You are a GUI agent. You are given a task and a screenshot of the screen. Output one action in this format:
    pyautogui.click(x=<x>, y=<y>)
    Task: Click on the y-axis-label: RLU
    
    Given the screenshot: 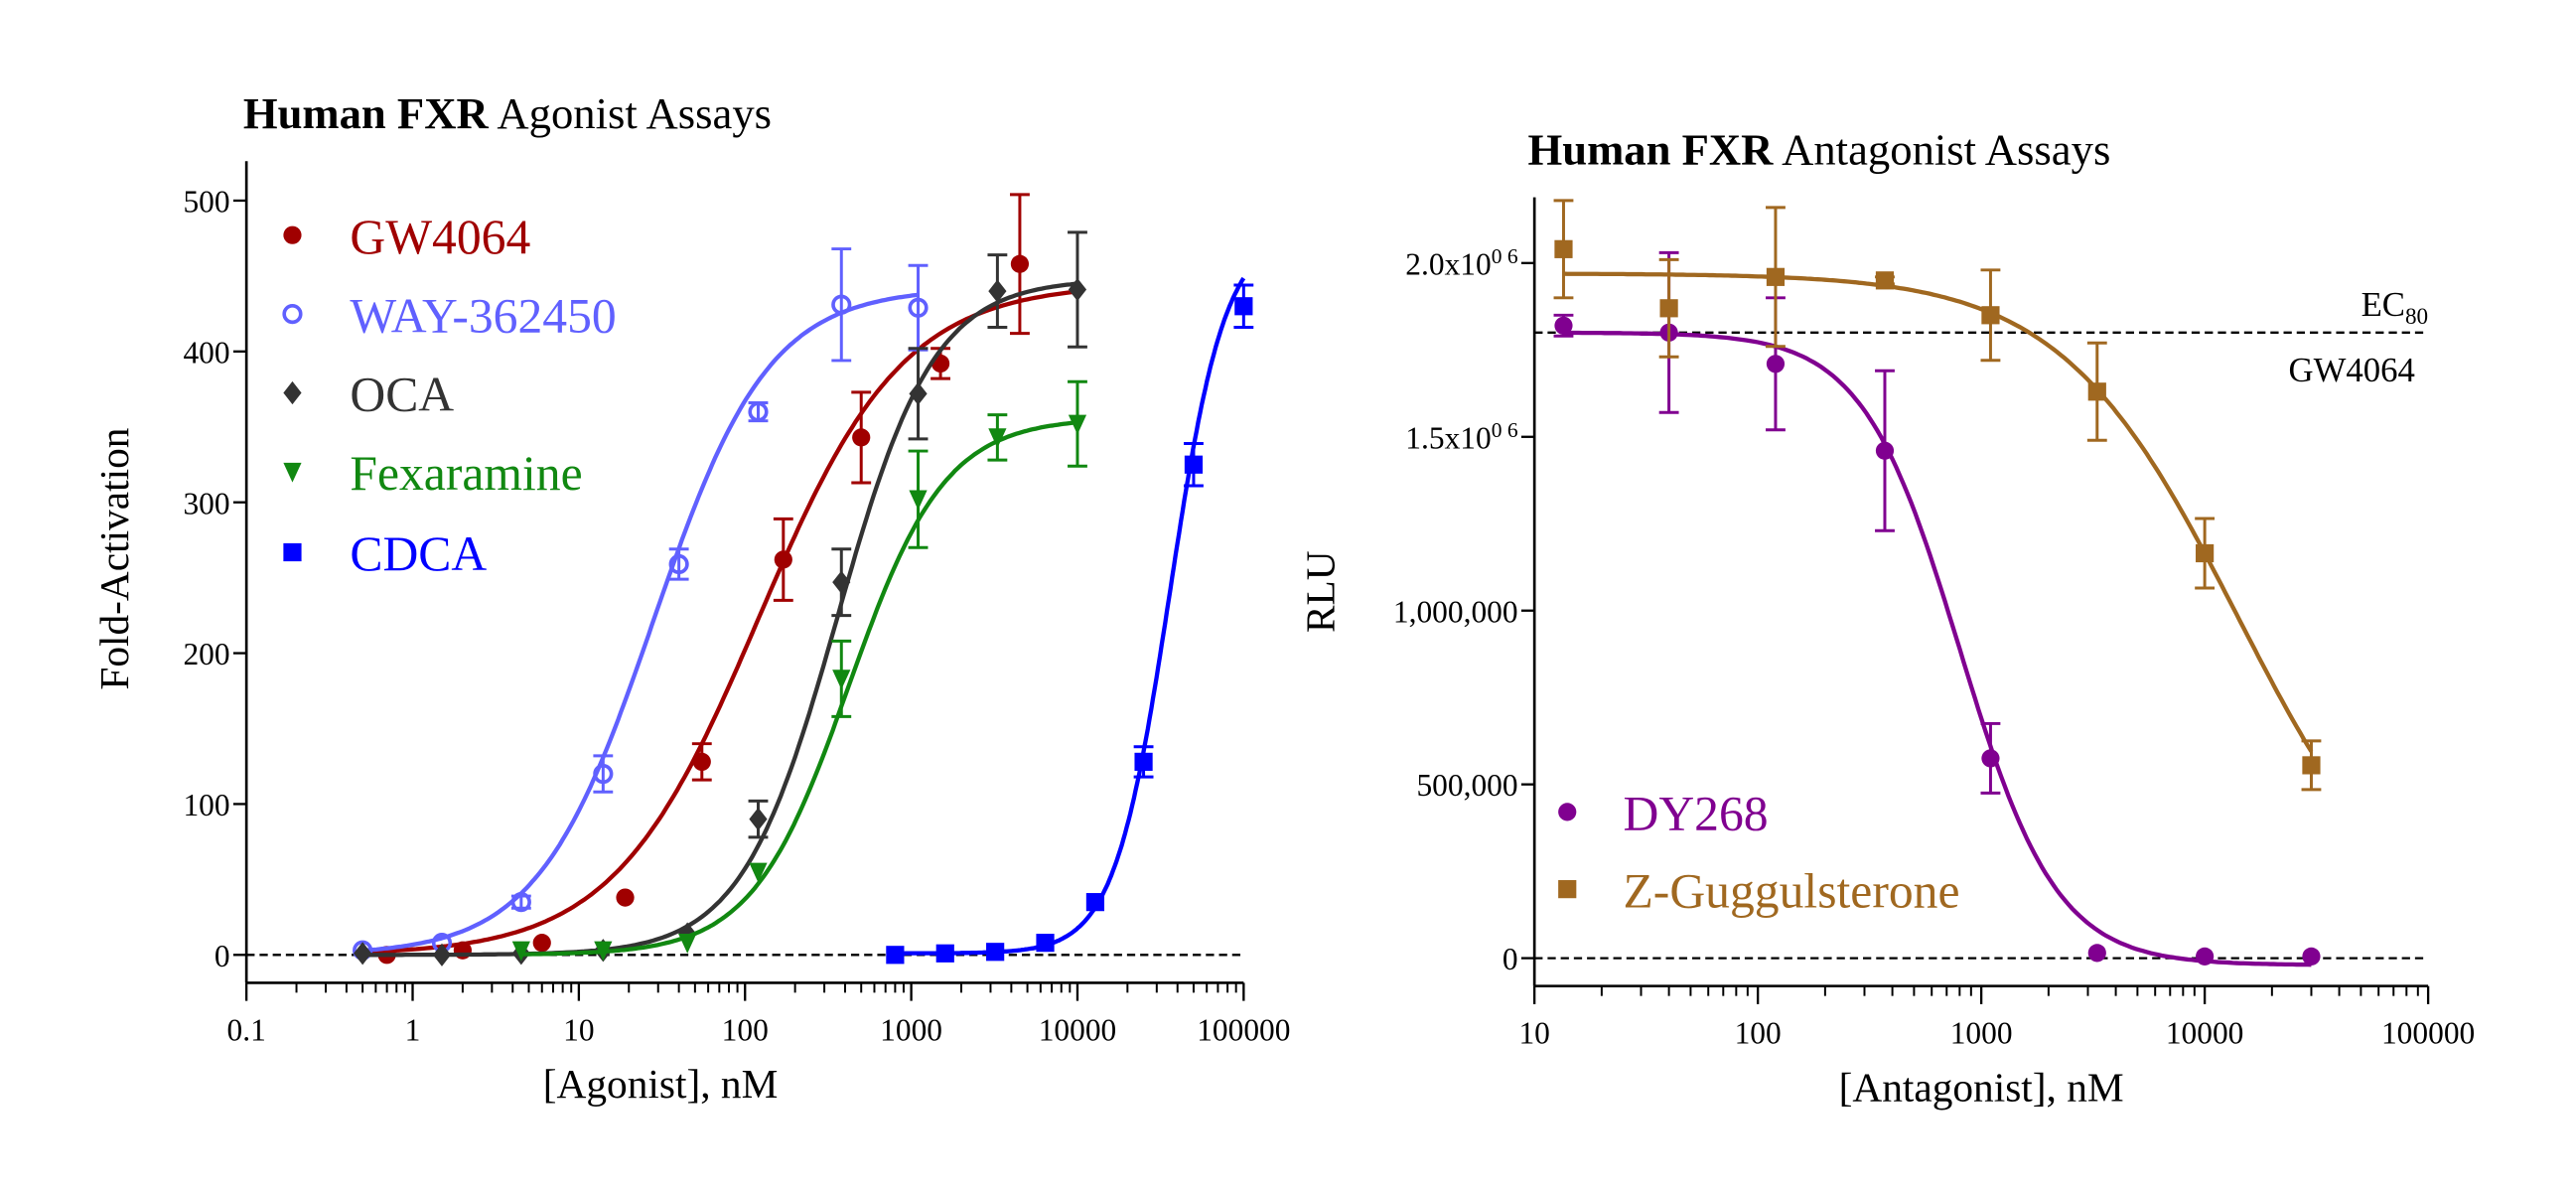 What is the action you would take?
    pyautogui.click(x=1320, y=591)
    